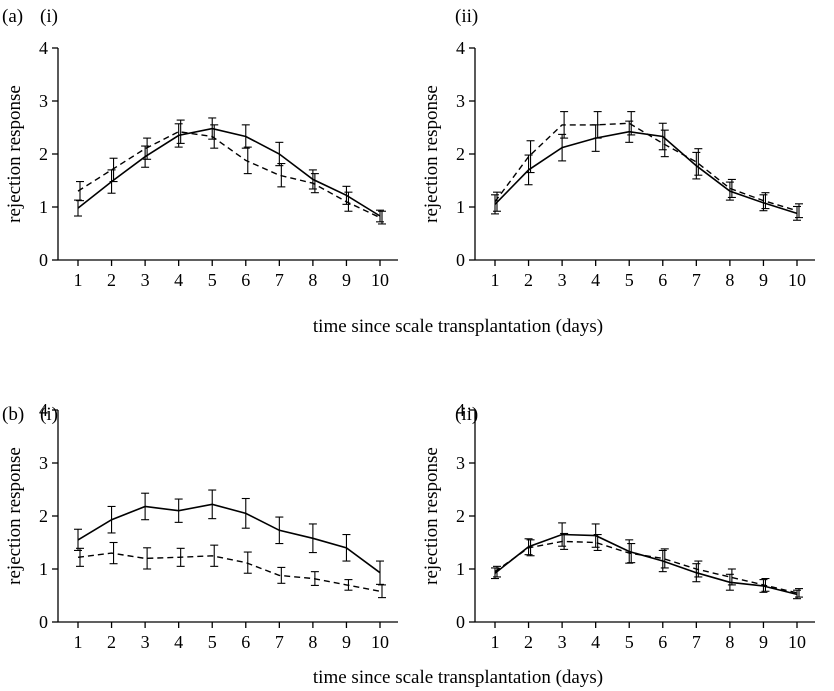 The height and width of the screenshot is (691, 834). I want to click on y-axis-title-b-i: rejection response, so click(14, 516).